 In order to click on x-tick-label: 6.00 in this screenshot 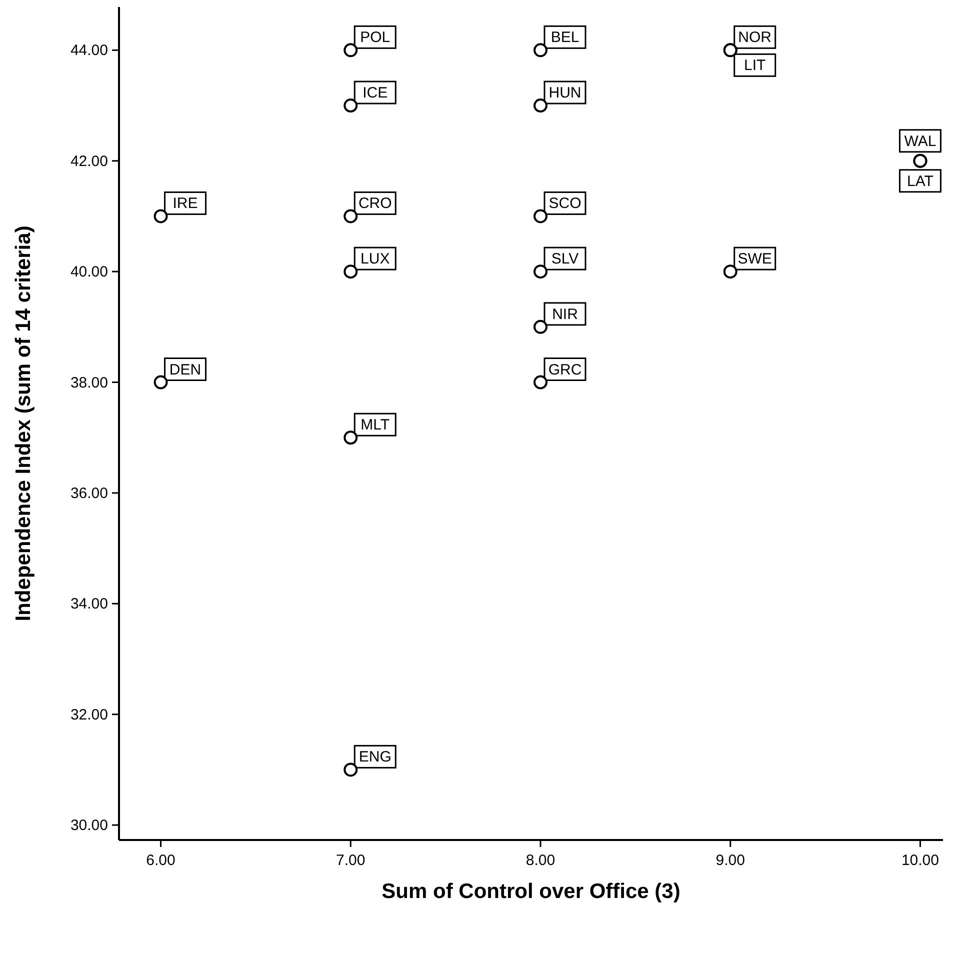, I will do `click(161, 860)`.